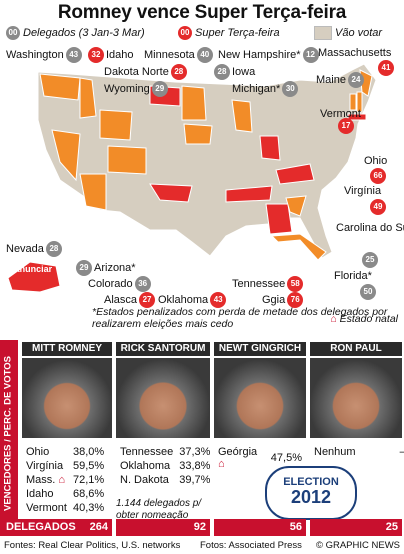 Image resolution: width=404 pixels, height=554 pixels. I want to click on label-iowa: 28 Iowa, so click(234, 72).